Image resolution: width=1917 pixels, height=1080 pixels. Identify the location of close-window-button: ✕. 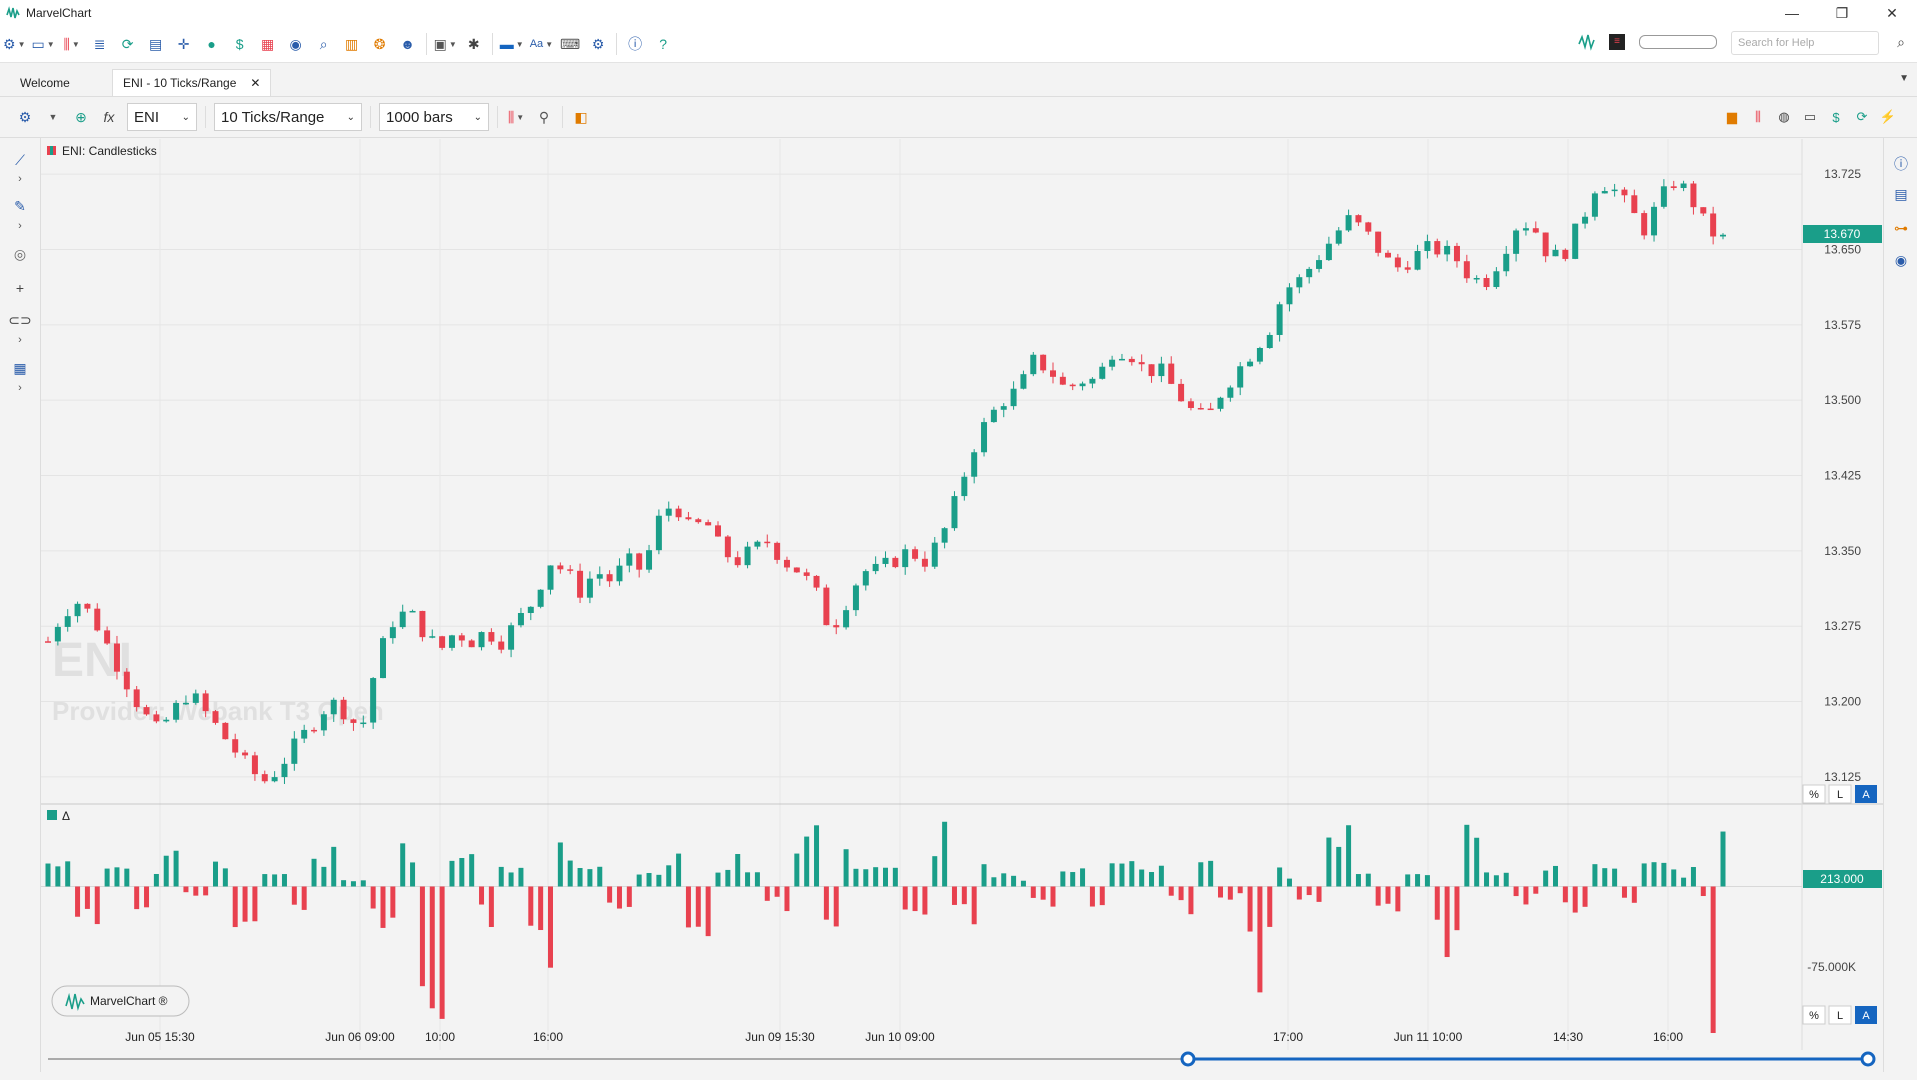
(1892, 12).